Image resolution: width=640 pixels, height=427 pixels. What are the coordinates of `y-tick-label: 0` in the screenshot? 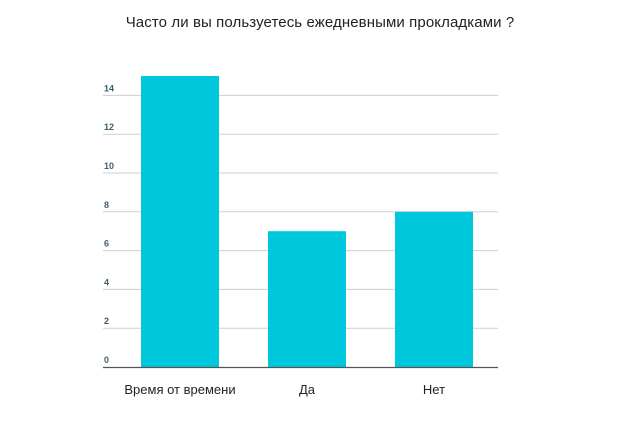 It's located at (106, 360).